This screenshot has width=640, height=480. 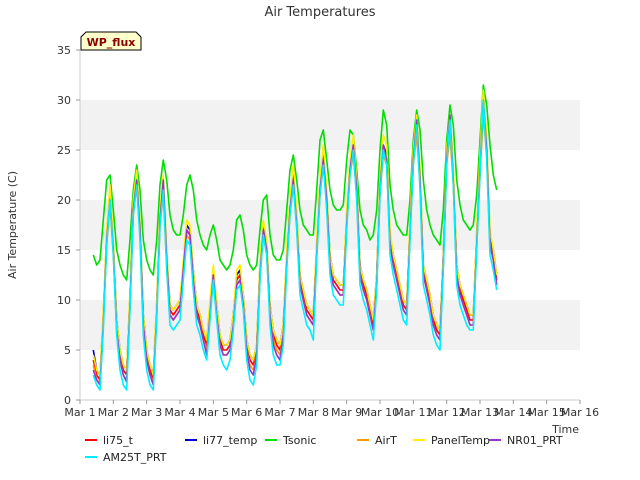 I want to click on y-tick-label: 10, so click(x=64, y=300).